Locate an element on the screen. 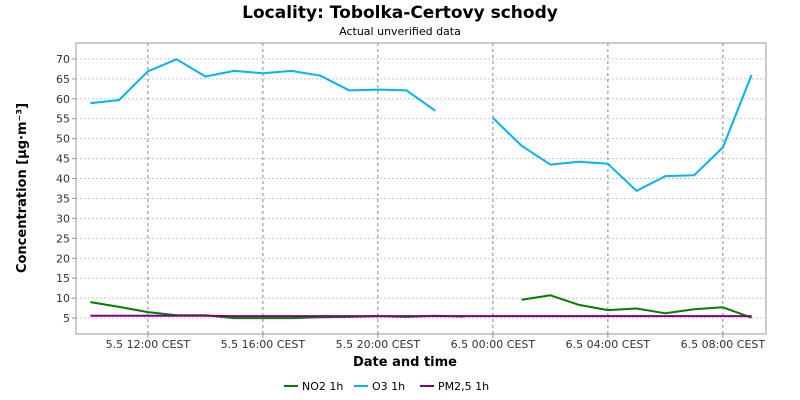  legend-label-o3-1h: O3 1h is located at coordinates (388, 386).